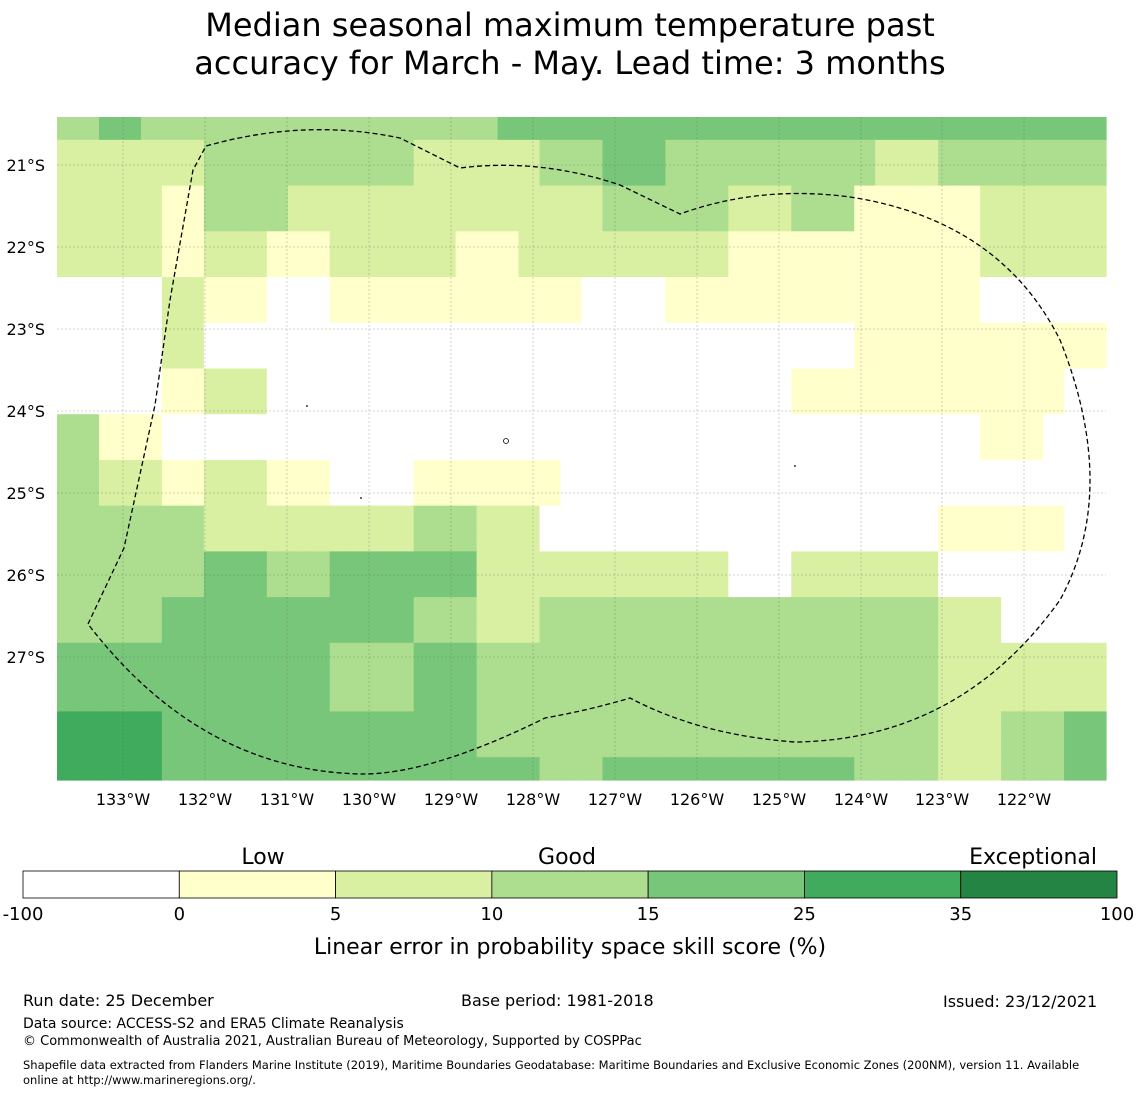 This screenshot has height=1095, width=1140. Describe the element at coordinates (960, 914) in the screenshot. I see `colorbar-tick-label: 35` at that location.